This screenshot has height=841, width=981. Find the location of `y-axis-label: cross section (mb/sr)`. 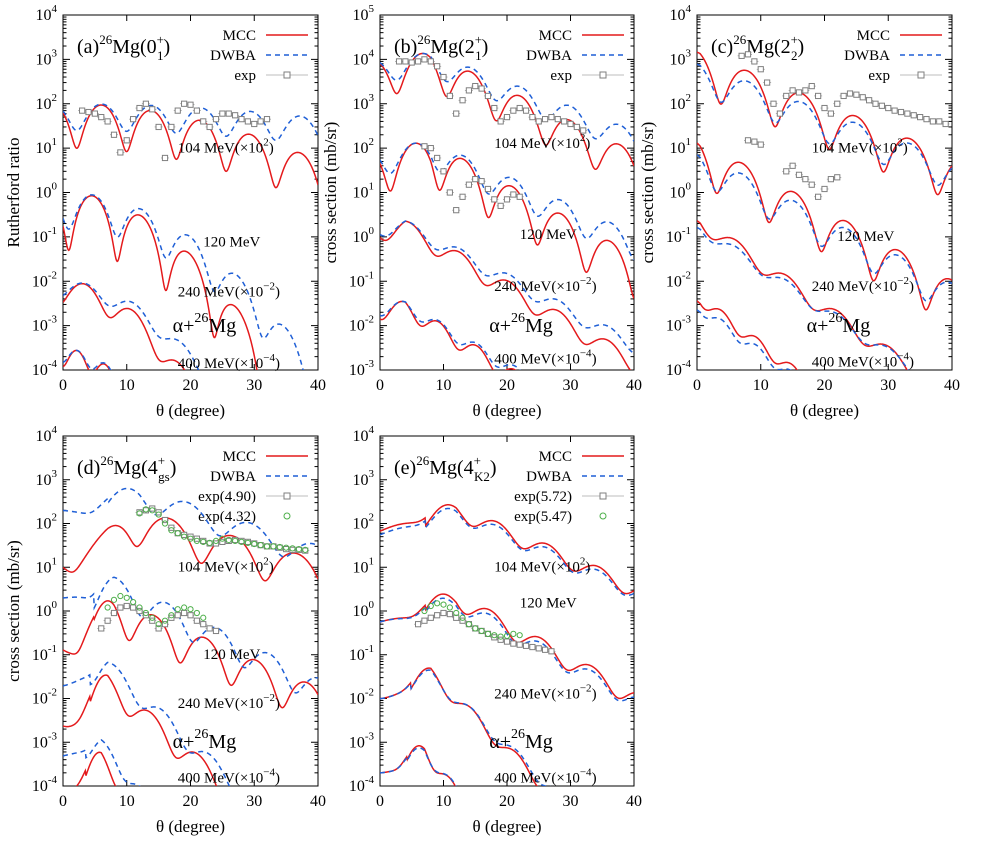

y-axis-label: cross section (mb/sr) is located at coordinates (13, 611).